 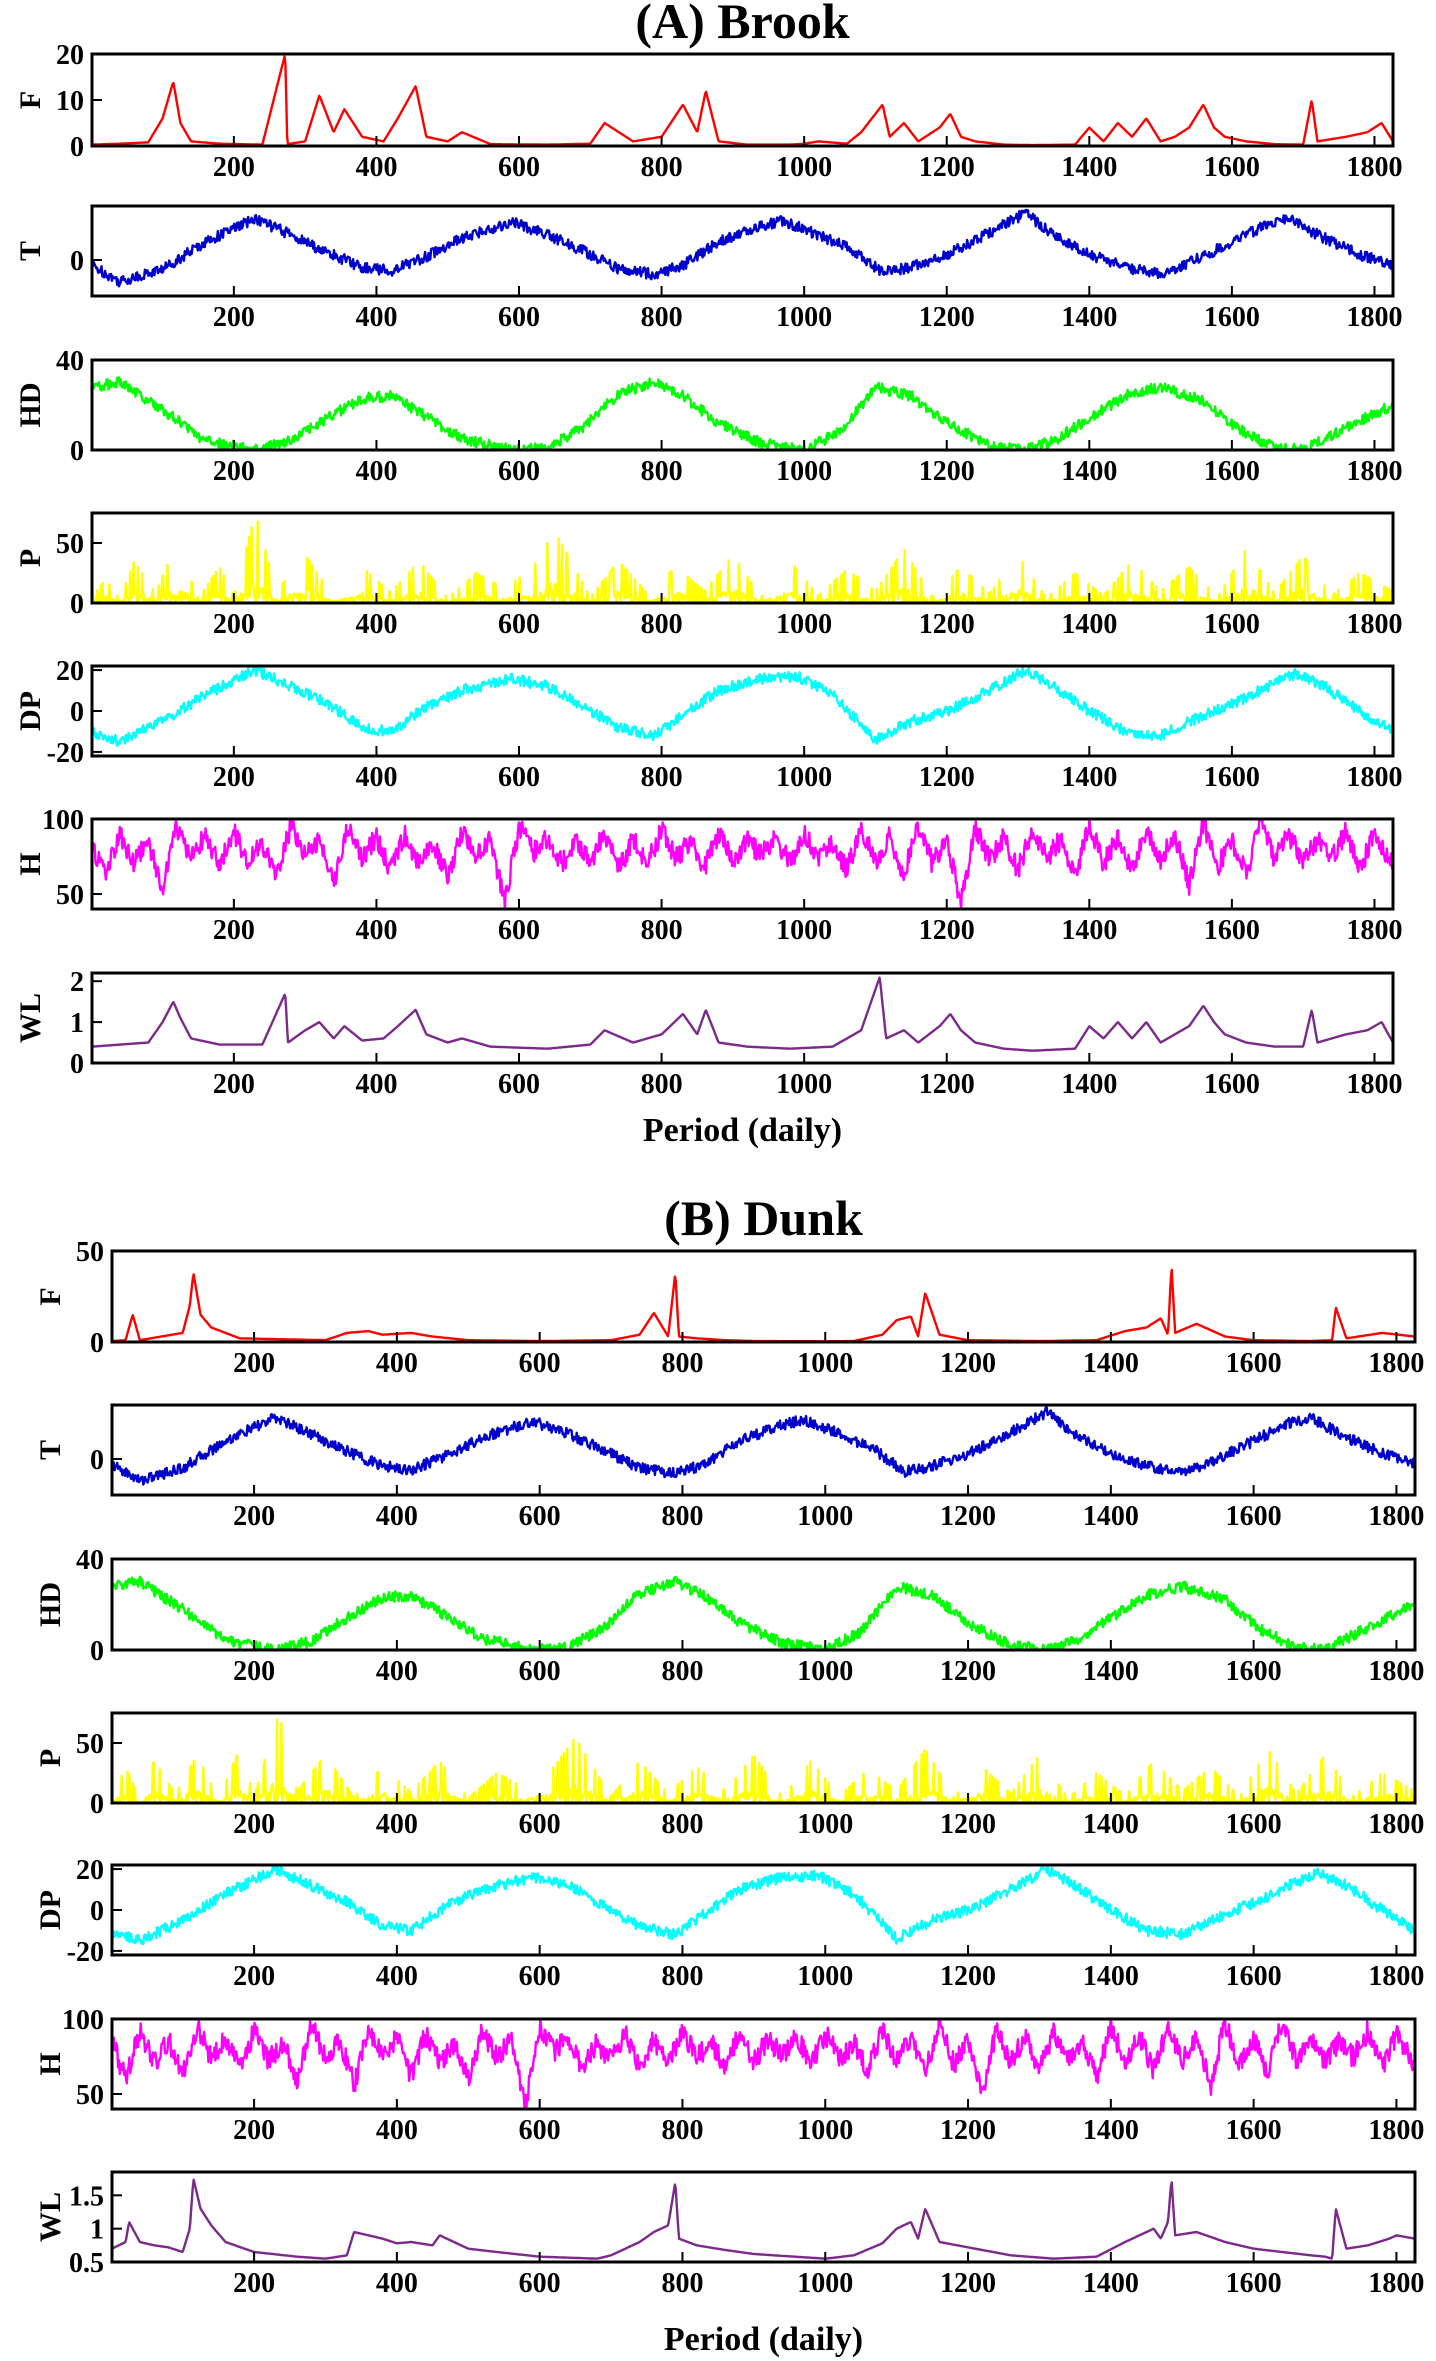 I want to click on subplot-dp: -20 0 20 DP 200 400 600 800 1000 1200 1400 1600 1800, so click(x=729, y=1923).